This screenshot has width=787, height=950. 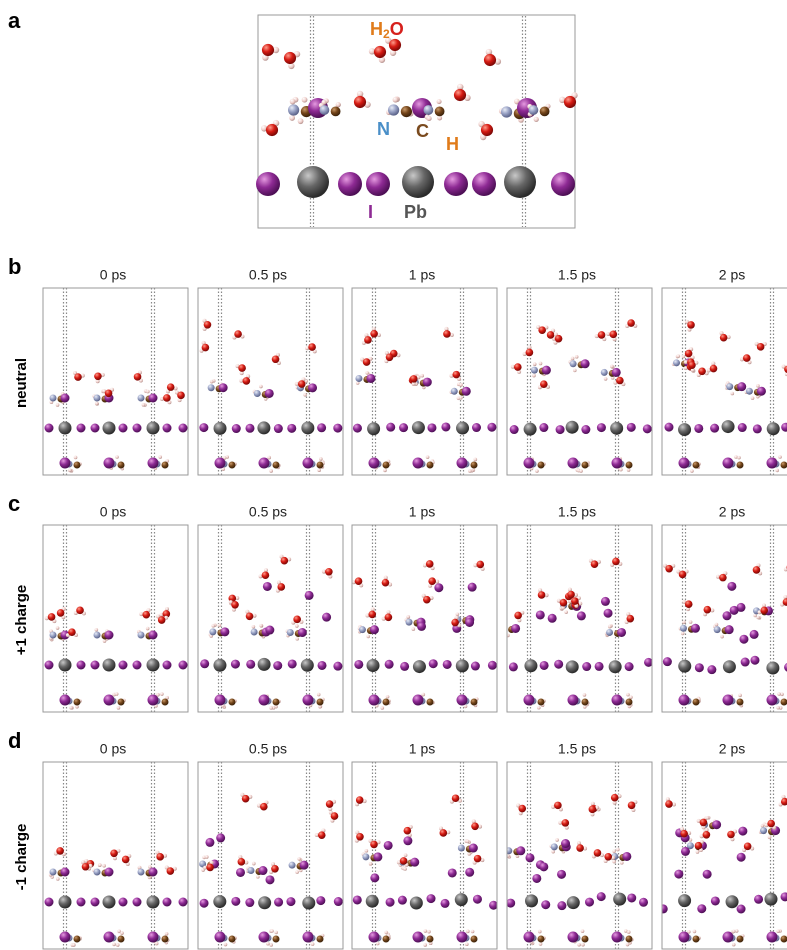 What do you see at coordinates (732, 275) in the screenshot?
I see `time-label: 2 ps` at bounding box center [732, 275].